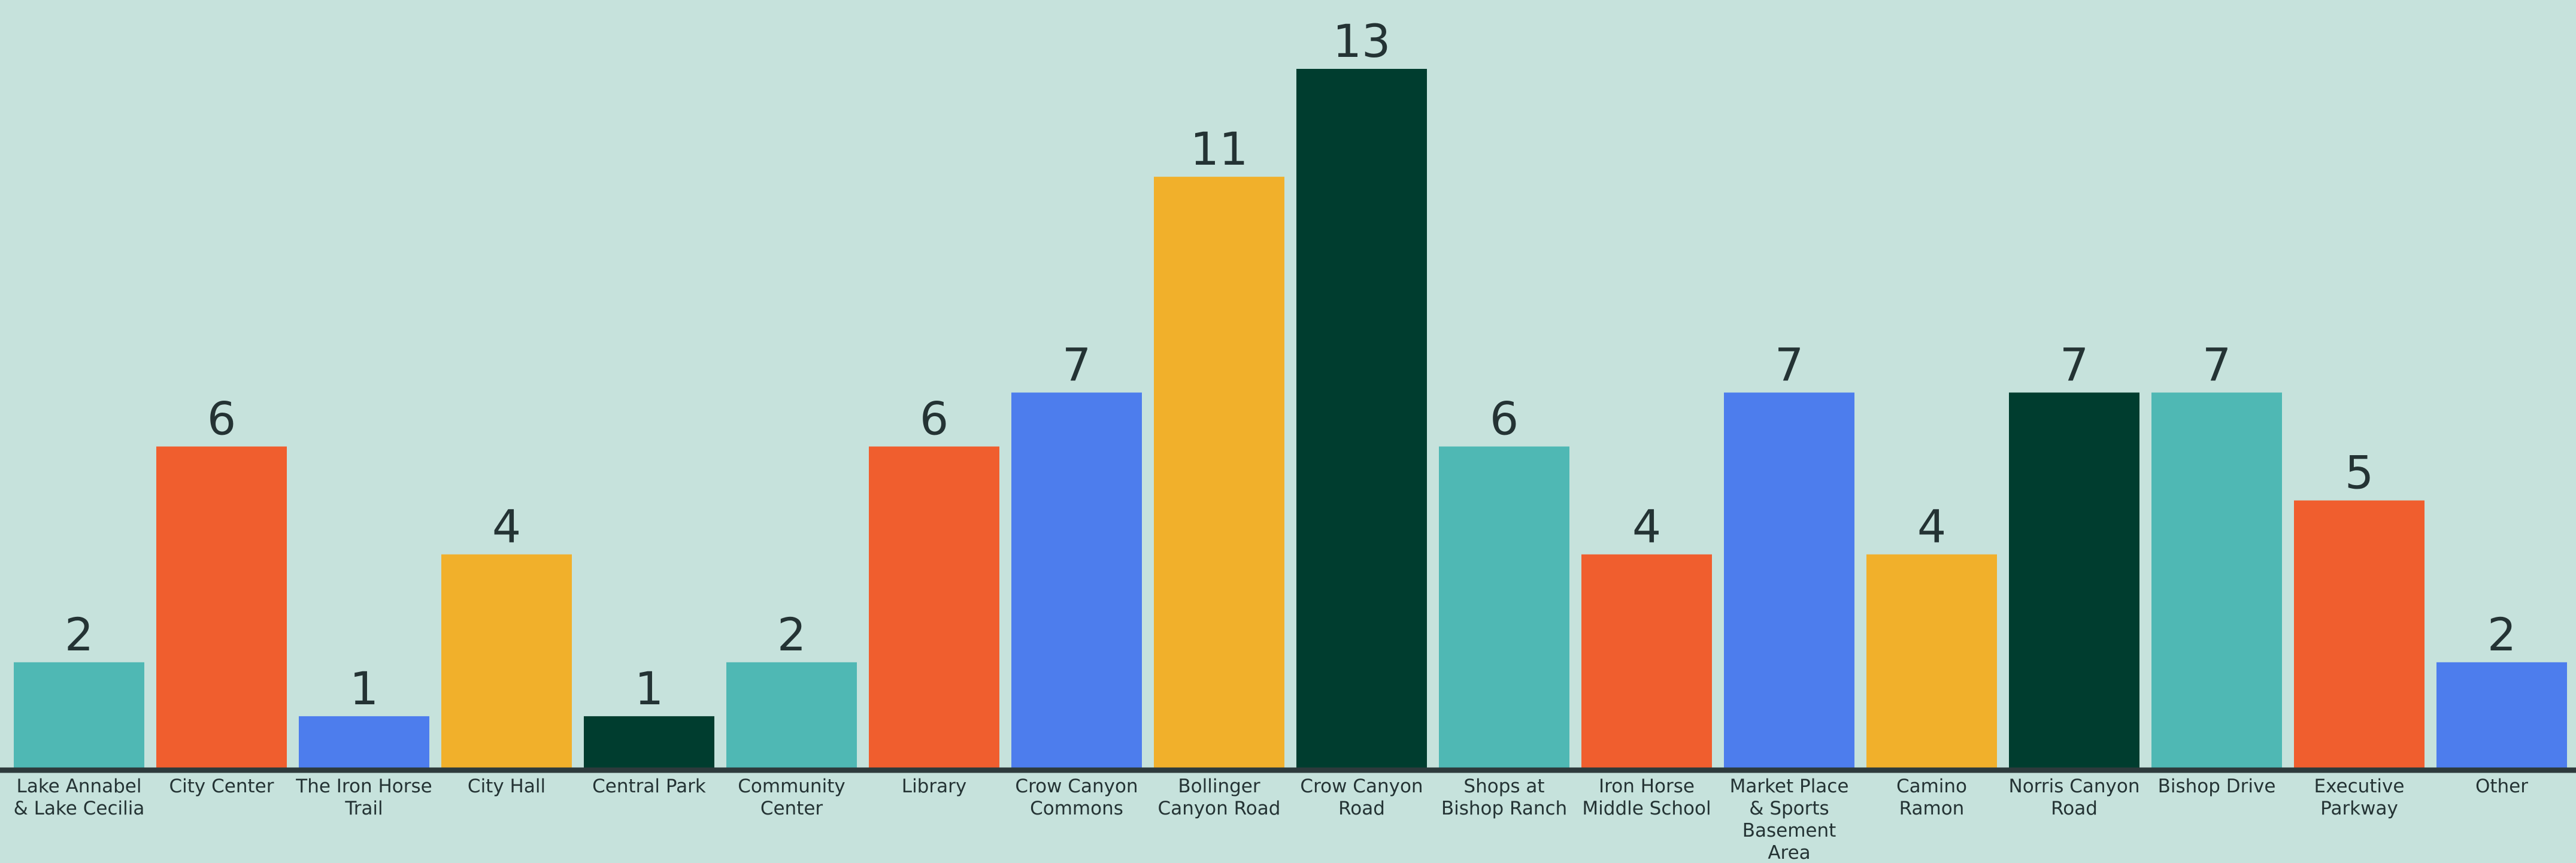 This screenshot has width=2576, height=863. Describe the element at coordinates (1789, 831) in the screenshot. I see `x-tick-label-line: Basement` at that location.